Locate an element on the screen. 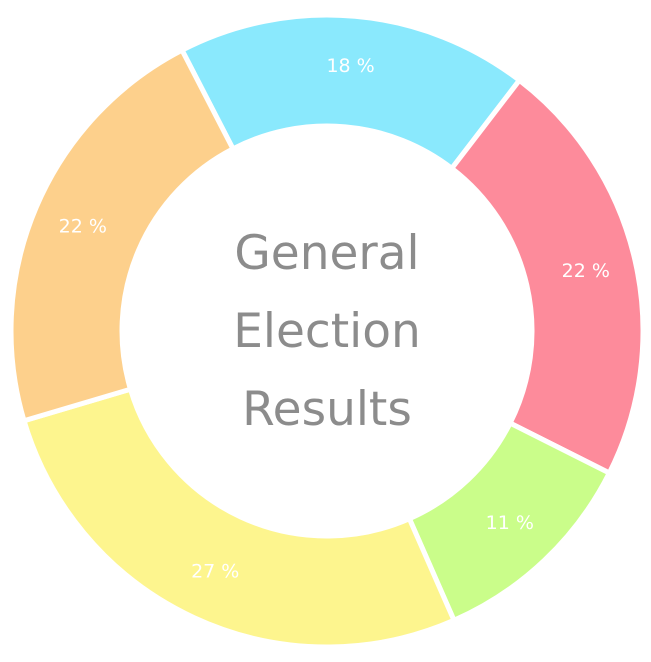  title-line-2: Election is located at coordinates (327, 331).